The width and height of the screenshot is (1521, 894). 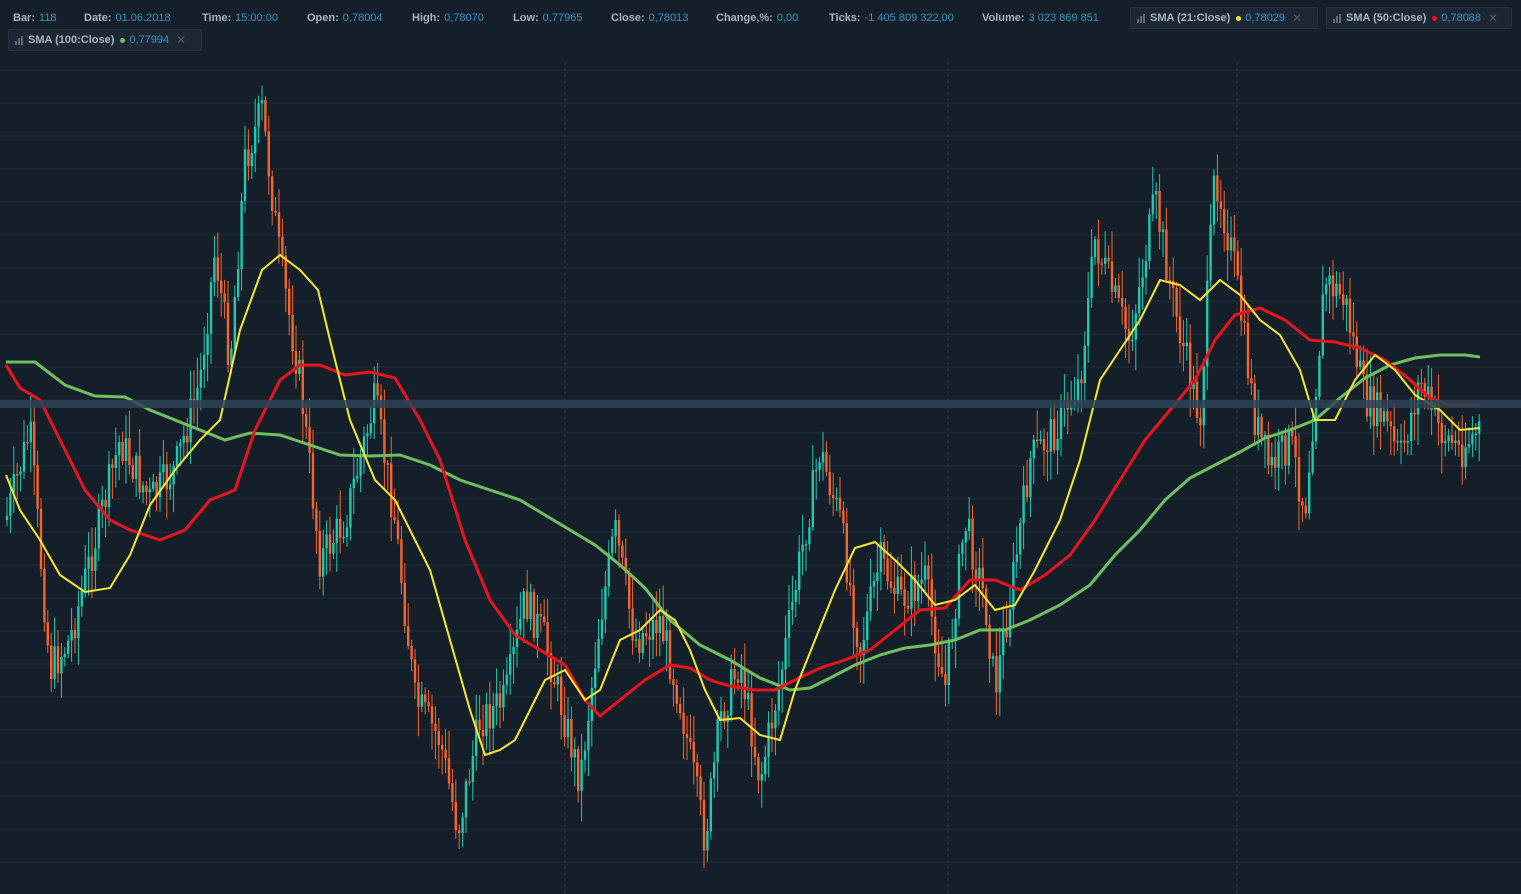 I want to click on sma21-color-dot, so click(x=1239, y=18).